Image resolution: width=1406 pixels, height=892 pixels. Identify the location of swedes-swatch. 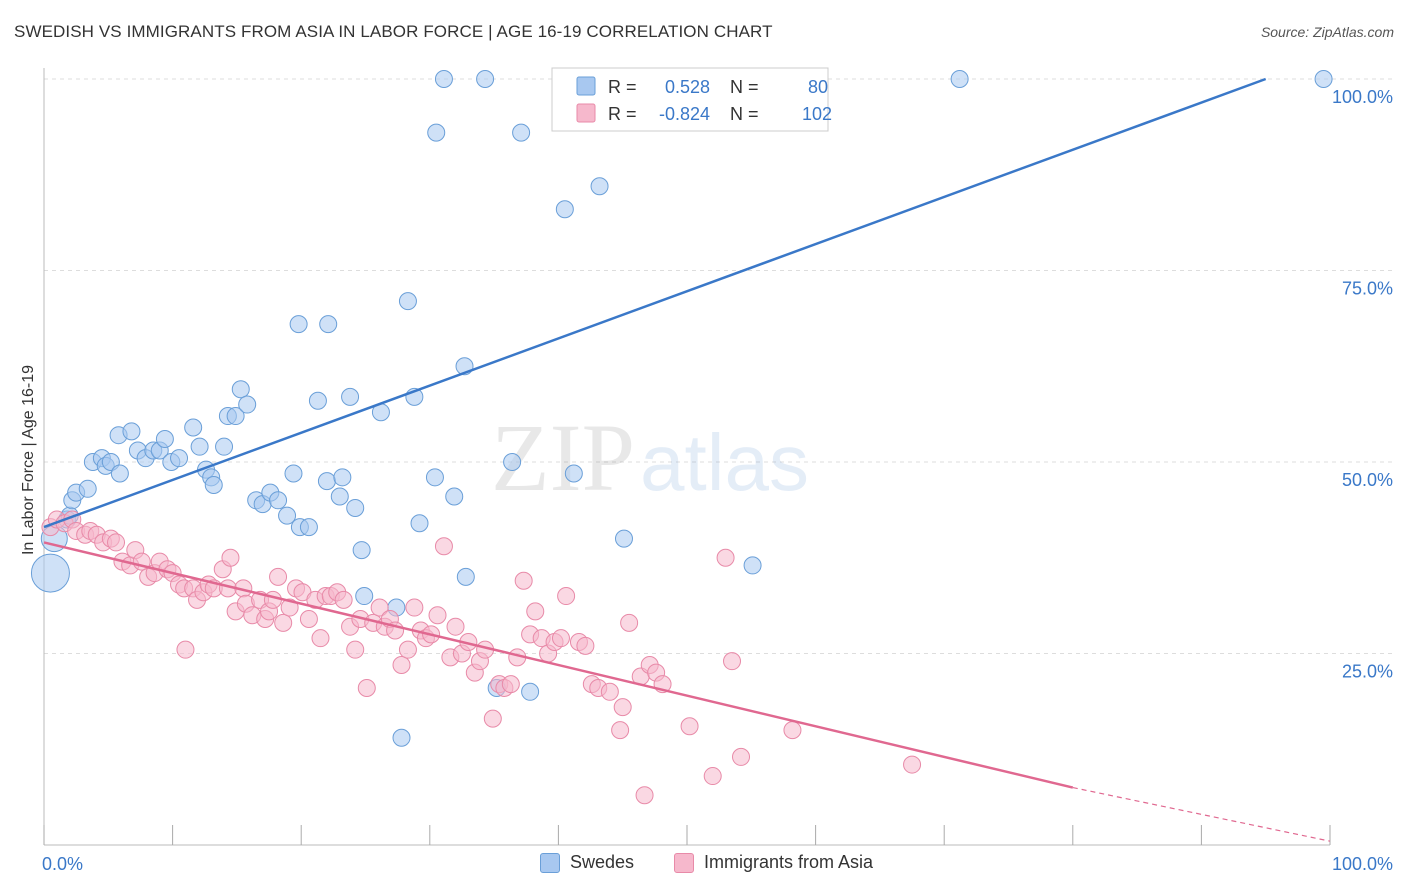
(550, 862).